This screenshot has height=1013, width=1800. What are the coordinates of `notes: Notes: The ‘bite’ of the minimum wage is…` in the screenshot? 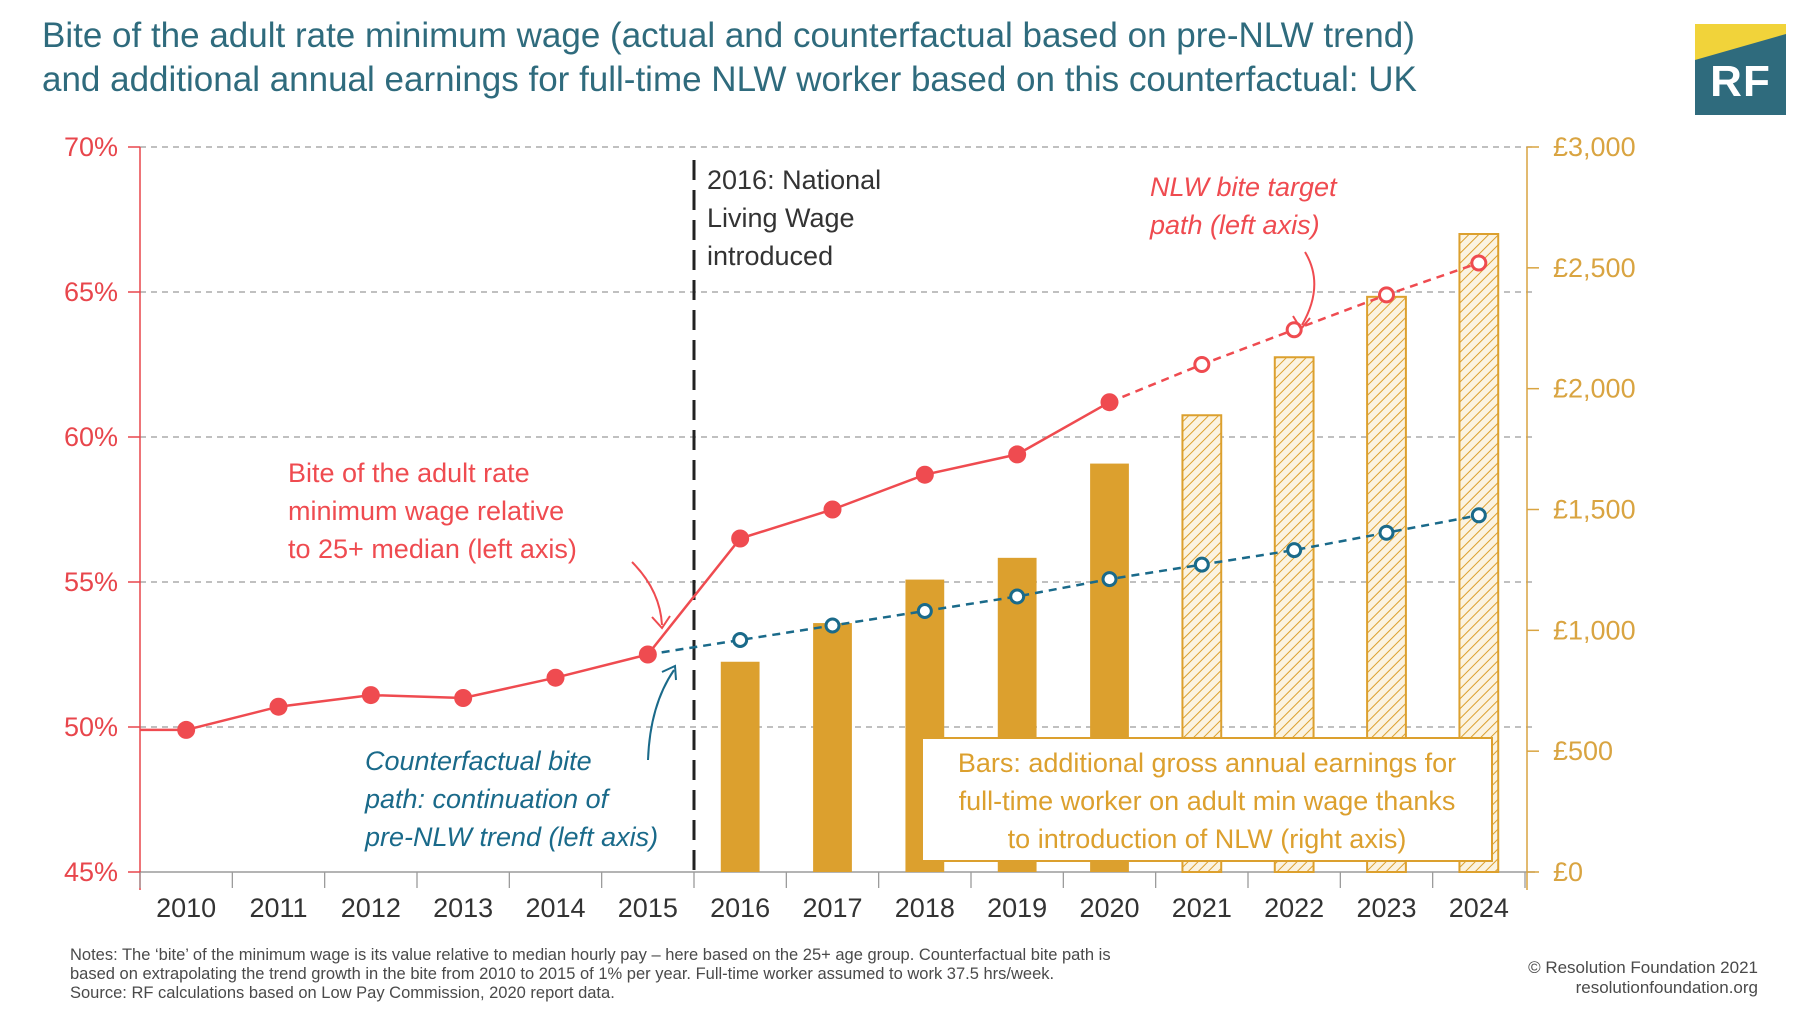 It's located at (590, 974).